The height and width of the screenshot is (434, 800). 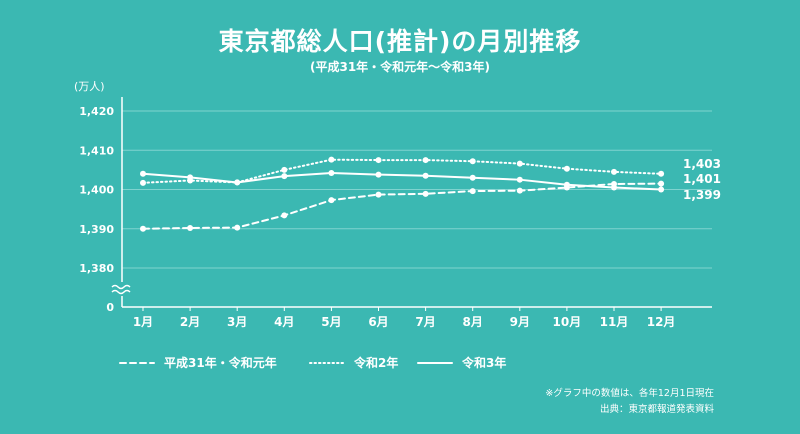 What do you see at coordinates (483, 362) in the screenshot?
I see `legend-label: 令和3年` at bounding box center [483, 362].